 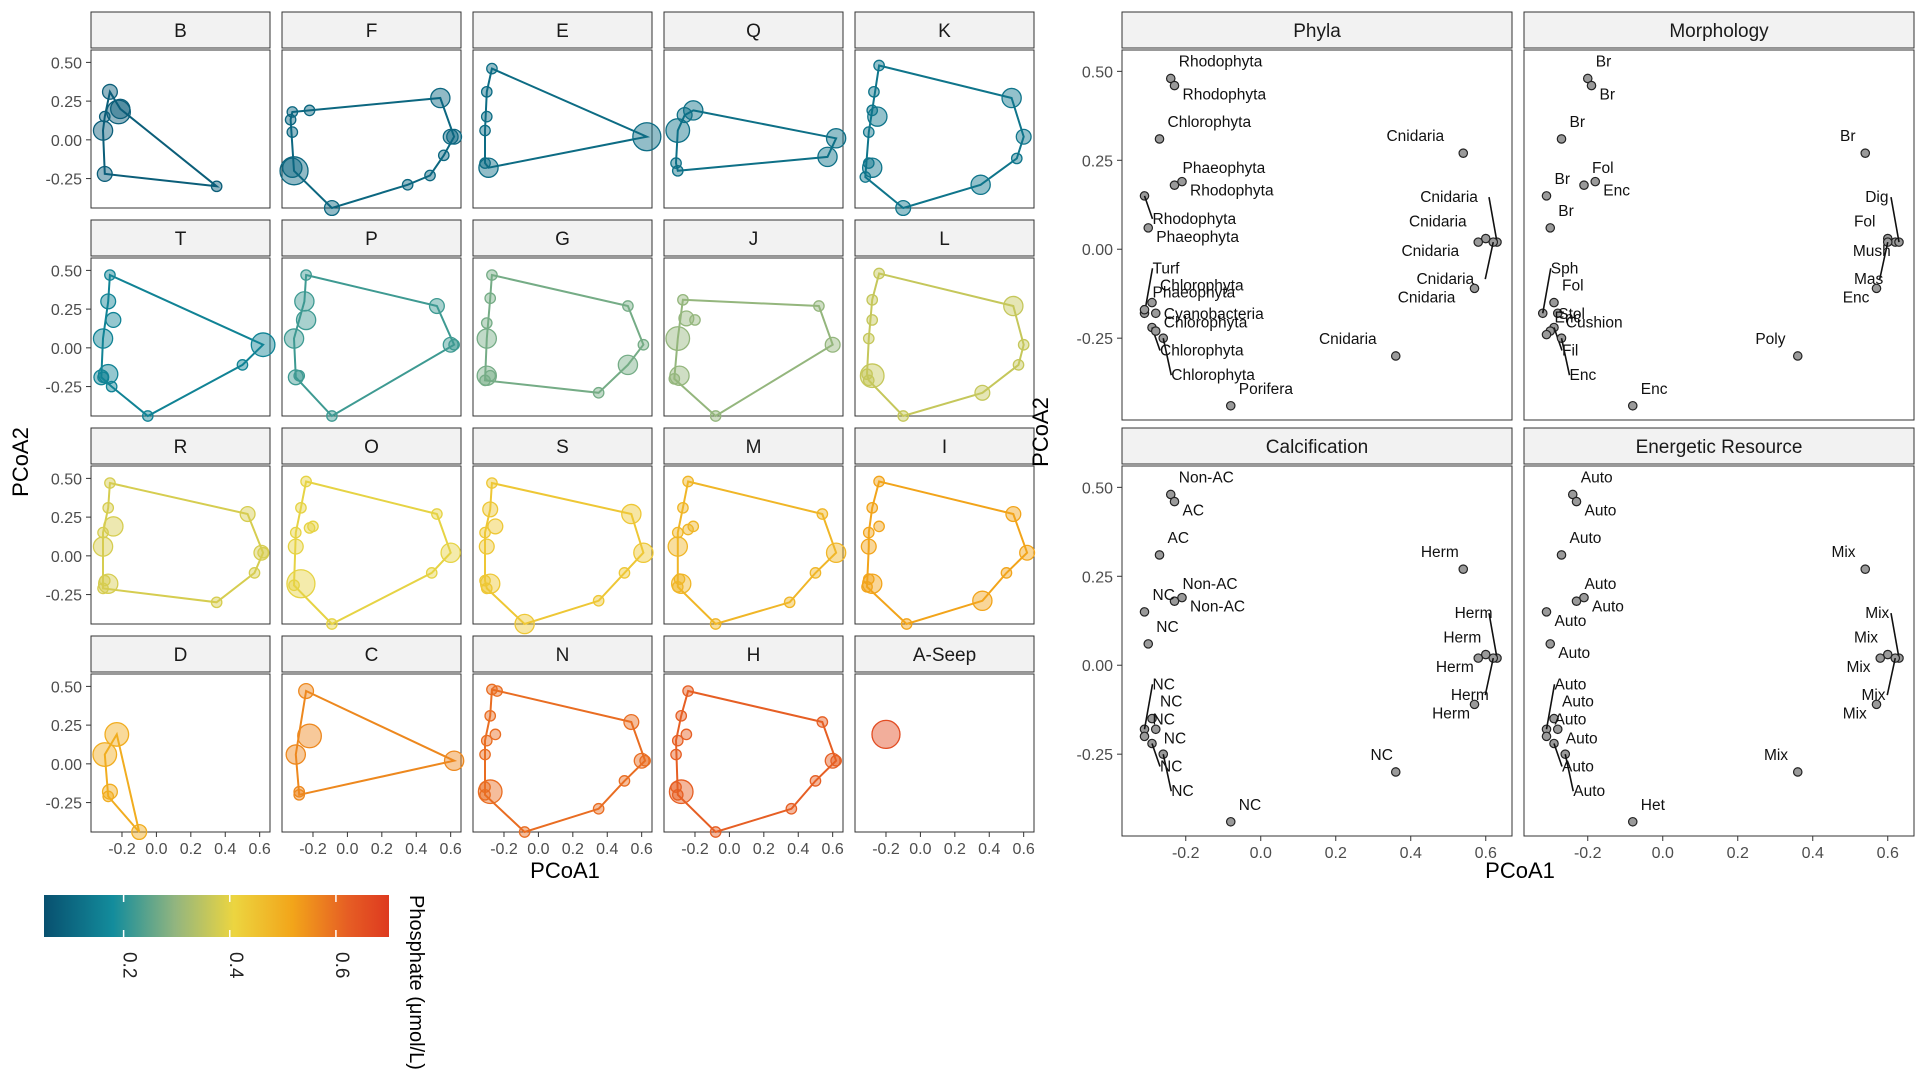 What do you see at coordinates (1224, 168) in the screenshot?
I see `point-label: Phaeophyta` at bounding box center [1224, 168].